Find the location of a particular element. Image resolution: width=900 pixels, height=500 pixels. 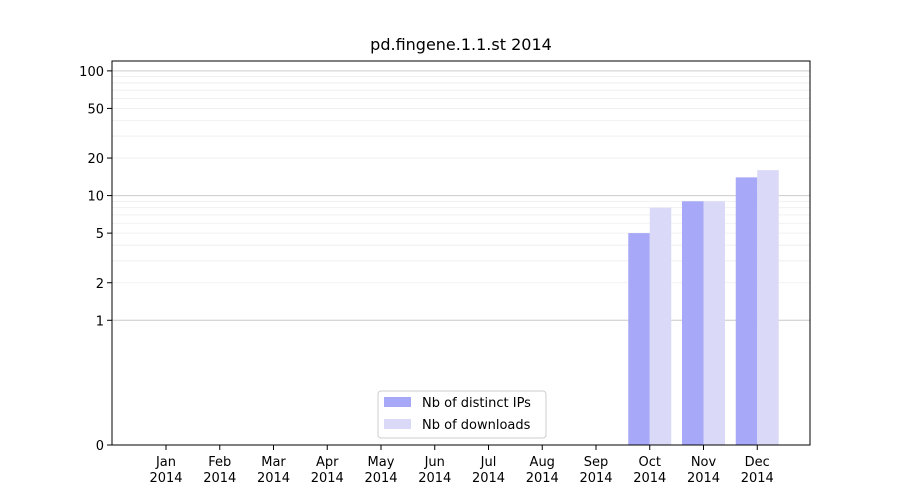

y-tick-label: 100 is located at coordinates (91, 72).